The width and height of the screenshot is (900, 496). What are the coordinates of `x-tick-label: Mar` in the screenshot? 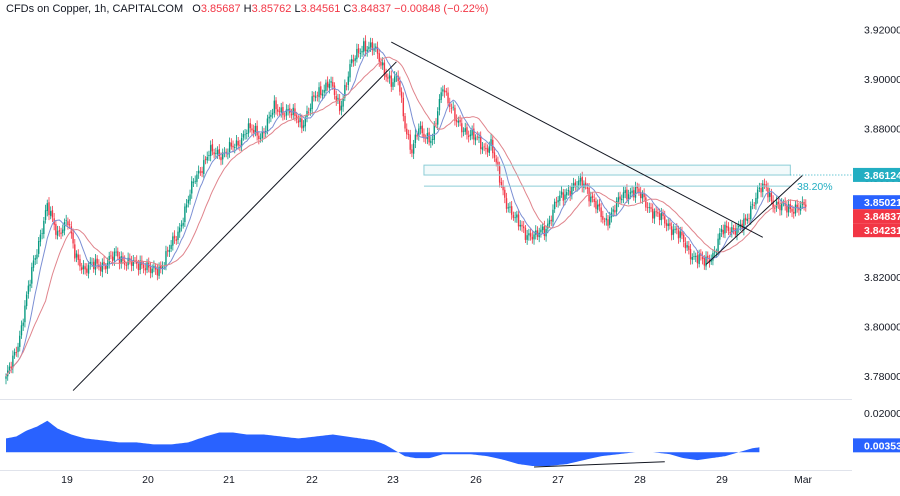 It's located at (803, 480).